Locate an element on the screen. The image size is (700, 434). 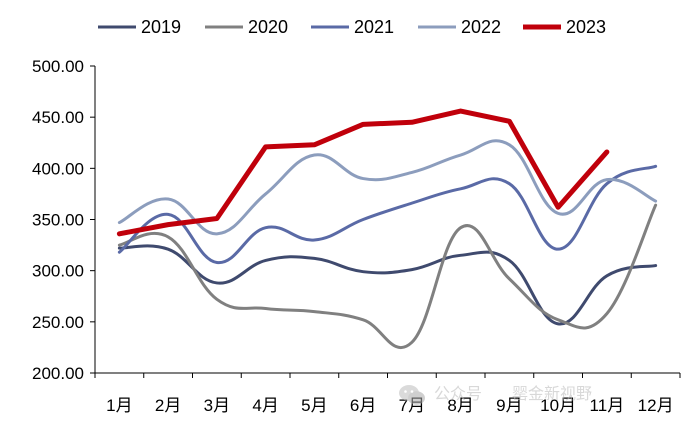
wechat-icon is located at coordinates (412, 394).